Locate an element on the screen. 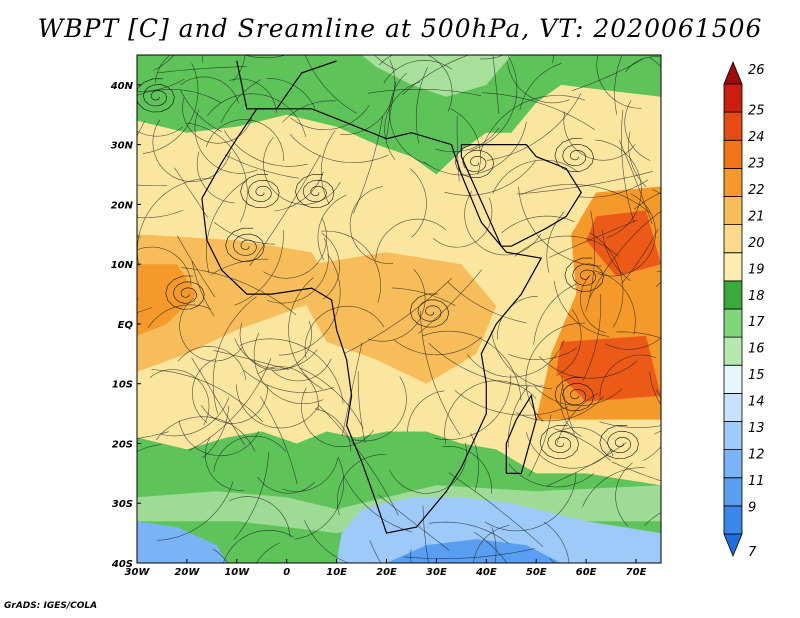 The width and height of the screenshot is (800, 618). colorbar-label: 19 is located at coordinates (756, 269).